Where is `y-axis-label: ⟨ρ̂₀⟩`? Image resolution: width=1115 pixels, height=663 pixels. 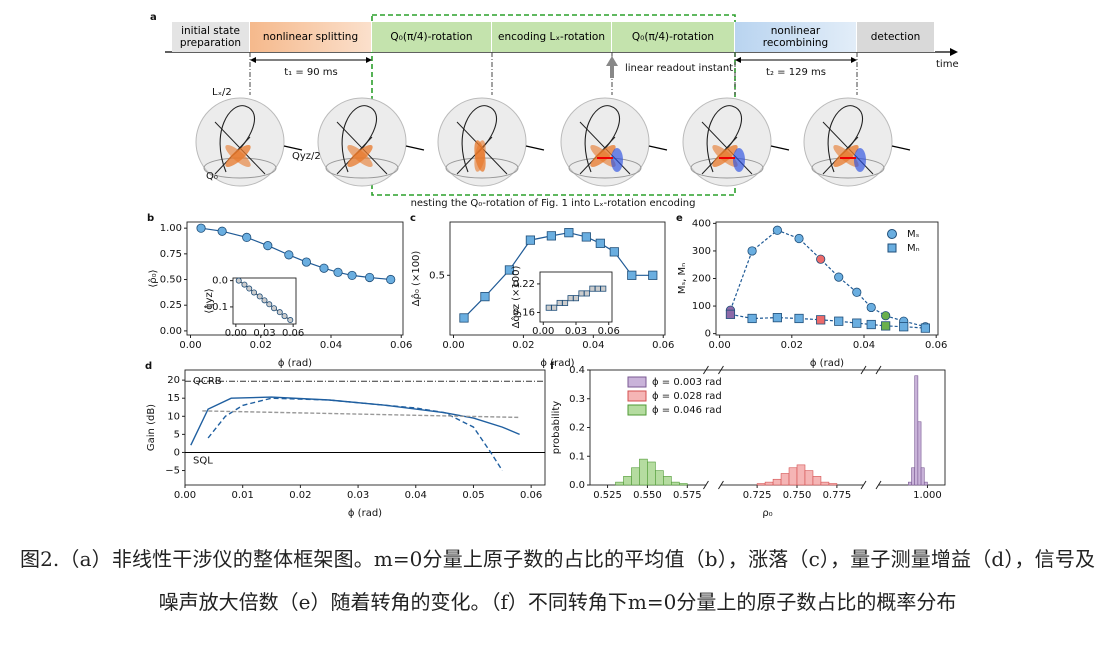 y-axis-label: ⟨ρ̂₀⟩ is located at coordinates (153, 278).